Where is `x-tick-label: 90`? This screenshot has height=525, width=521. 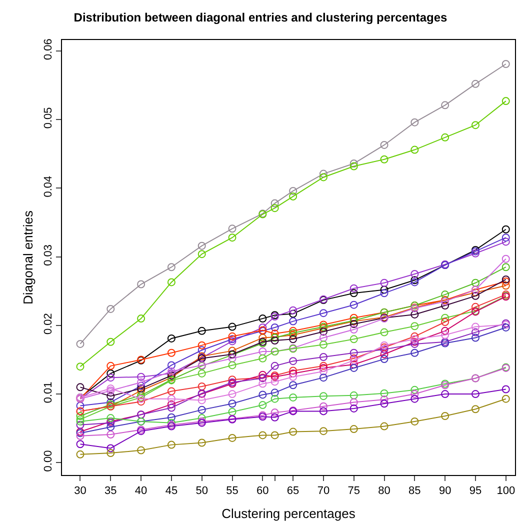 x-tick-label: 90 is located at coordinates (445, 491).